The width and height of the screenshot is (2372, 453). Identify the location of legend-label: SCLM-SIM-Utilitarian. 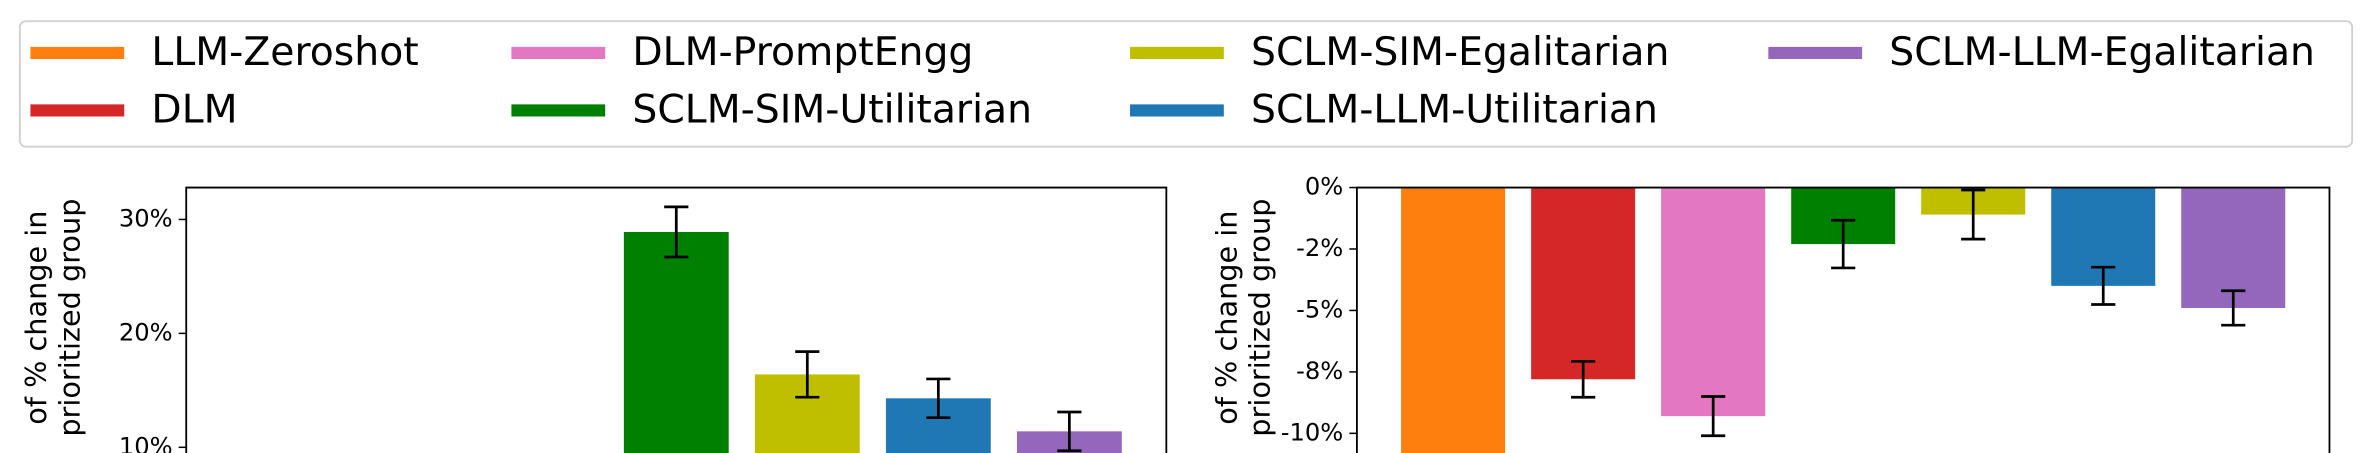
(832, 109).